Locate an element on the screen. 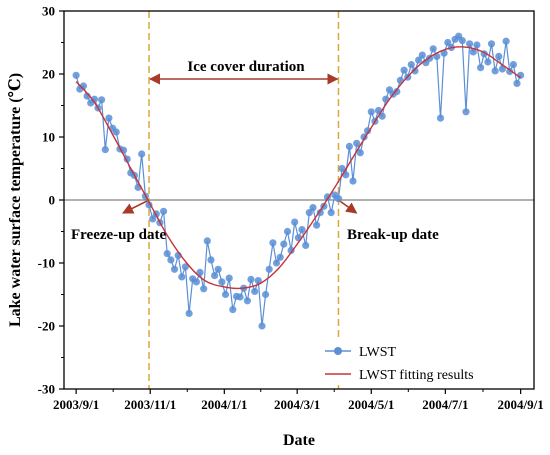  legend-lwst-marker is located at coordinates (338, 351).